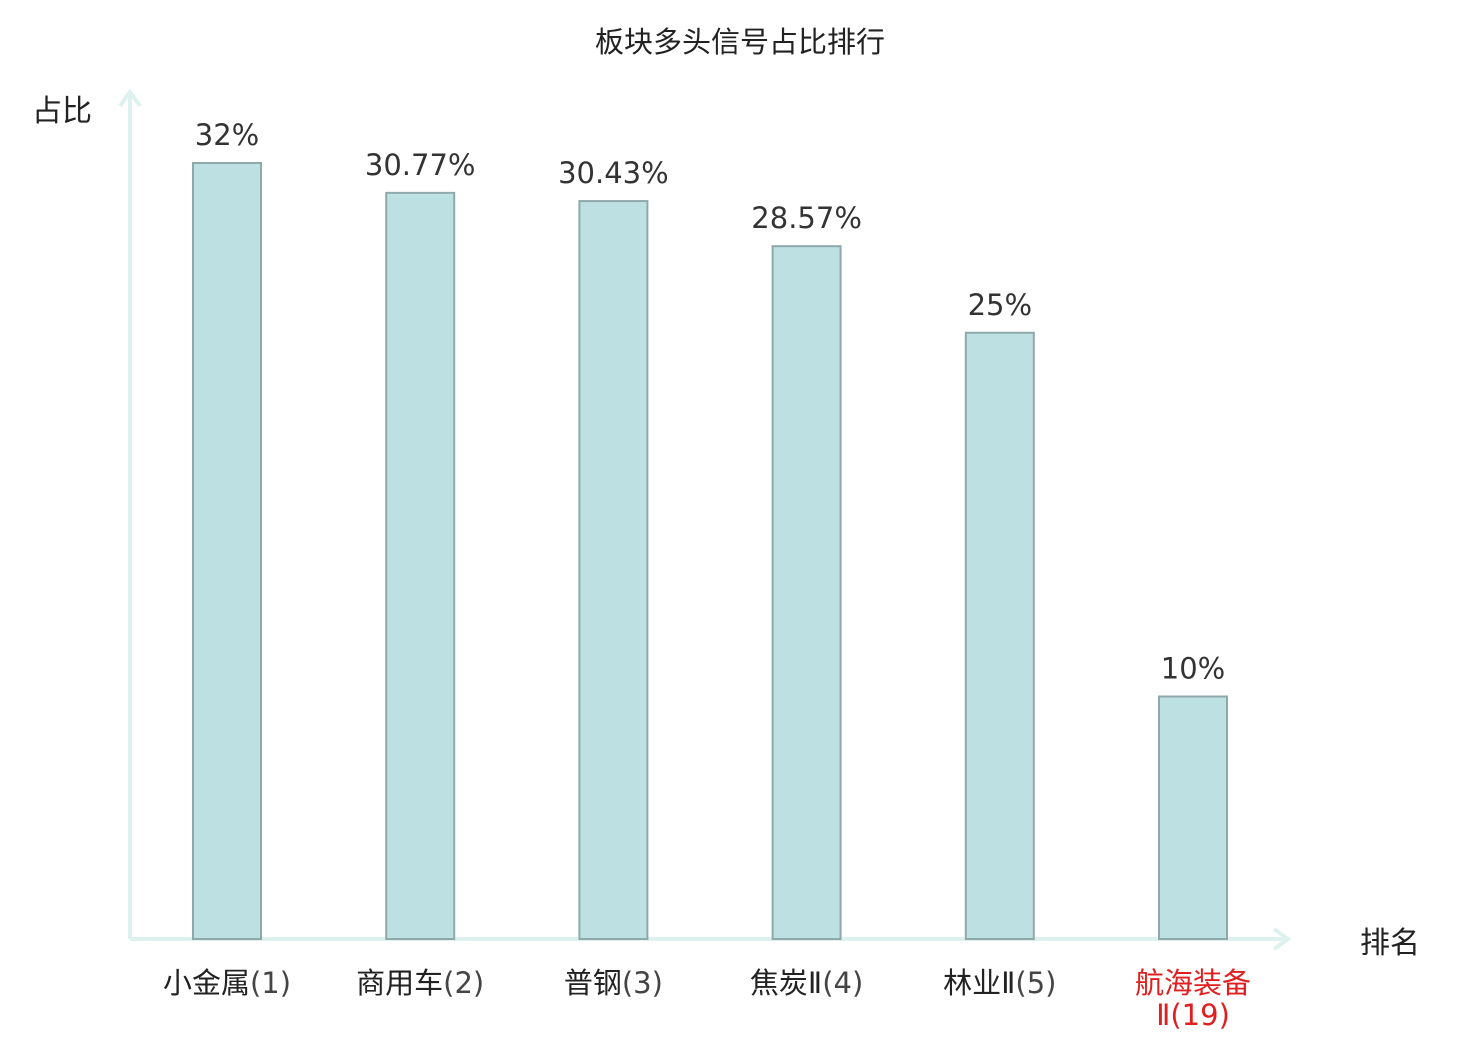  What do you see at coordinates (979, 983) in the screenshot?
I see `category-name: 林业Ⅱ` at bounding box center [979, 983].